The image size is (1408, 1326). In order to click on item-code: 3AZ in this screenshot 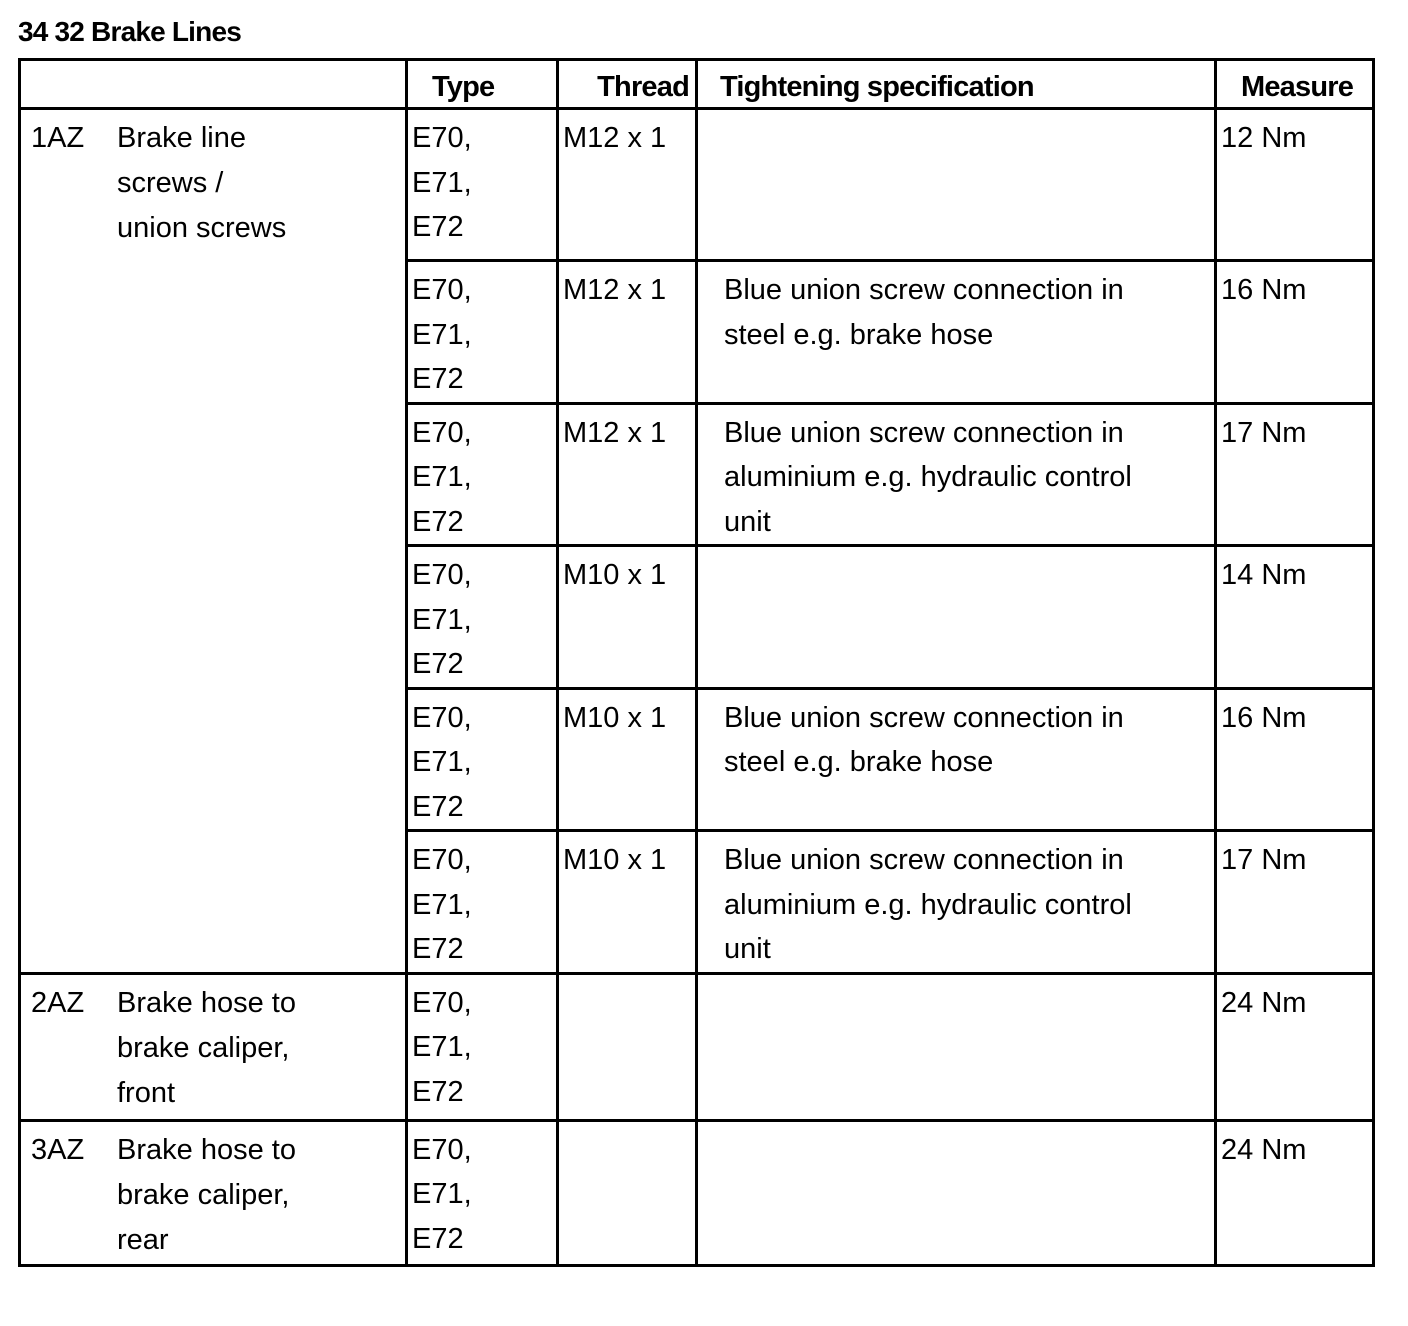, I will do `click(58, 1149)`.